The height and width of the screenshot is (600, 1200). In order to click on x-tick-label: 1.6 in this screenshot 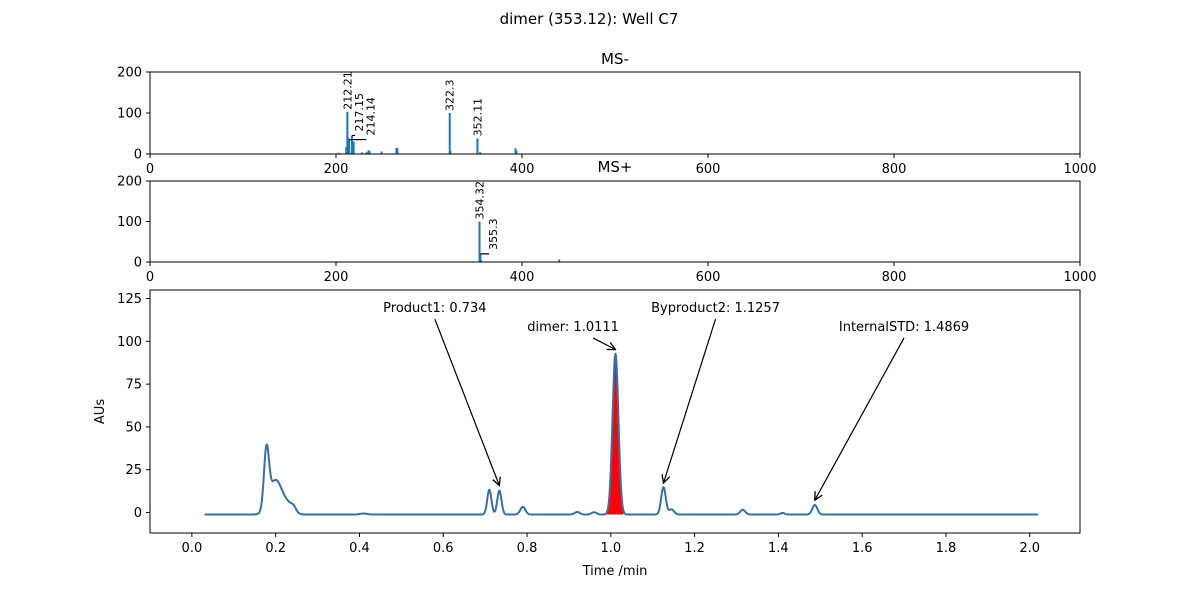, I will do `click(862, 548)`.